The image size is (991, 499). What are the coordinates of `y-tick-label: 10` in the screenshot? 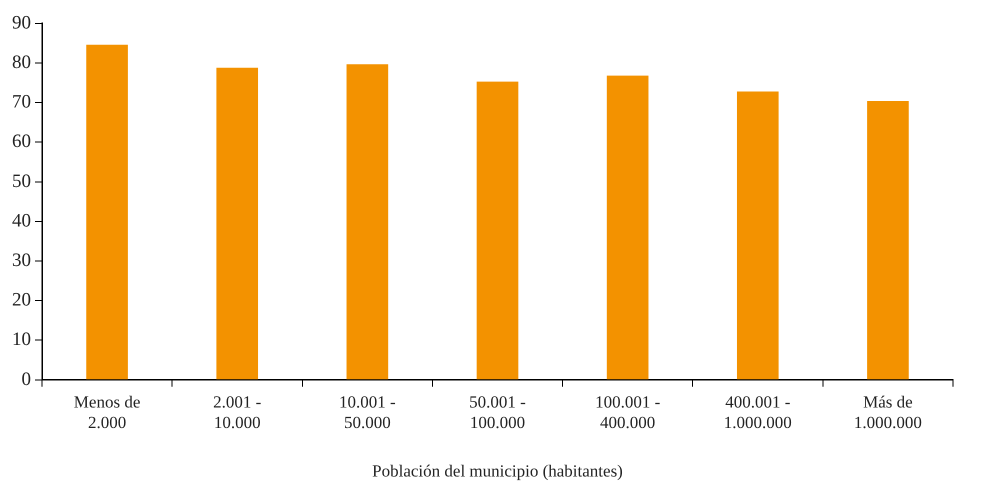 It's located at (21, 339).